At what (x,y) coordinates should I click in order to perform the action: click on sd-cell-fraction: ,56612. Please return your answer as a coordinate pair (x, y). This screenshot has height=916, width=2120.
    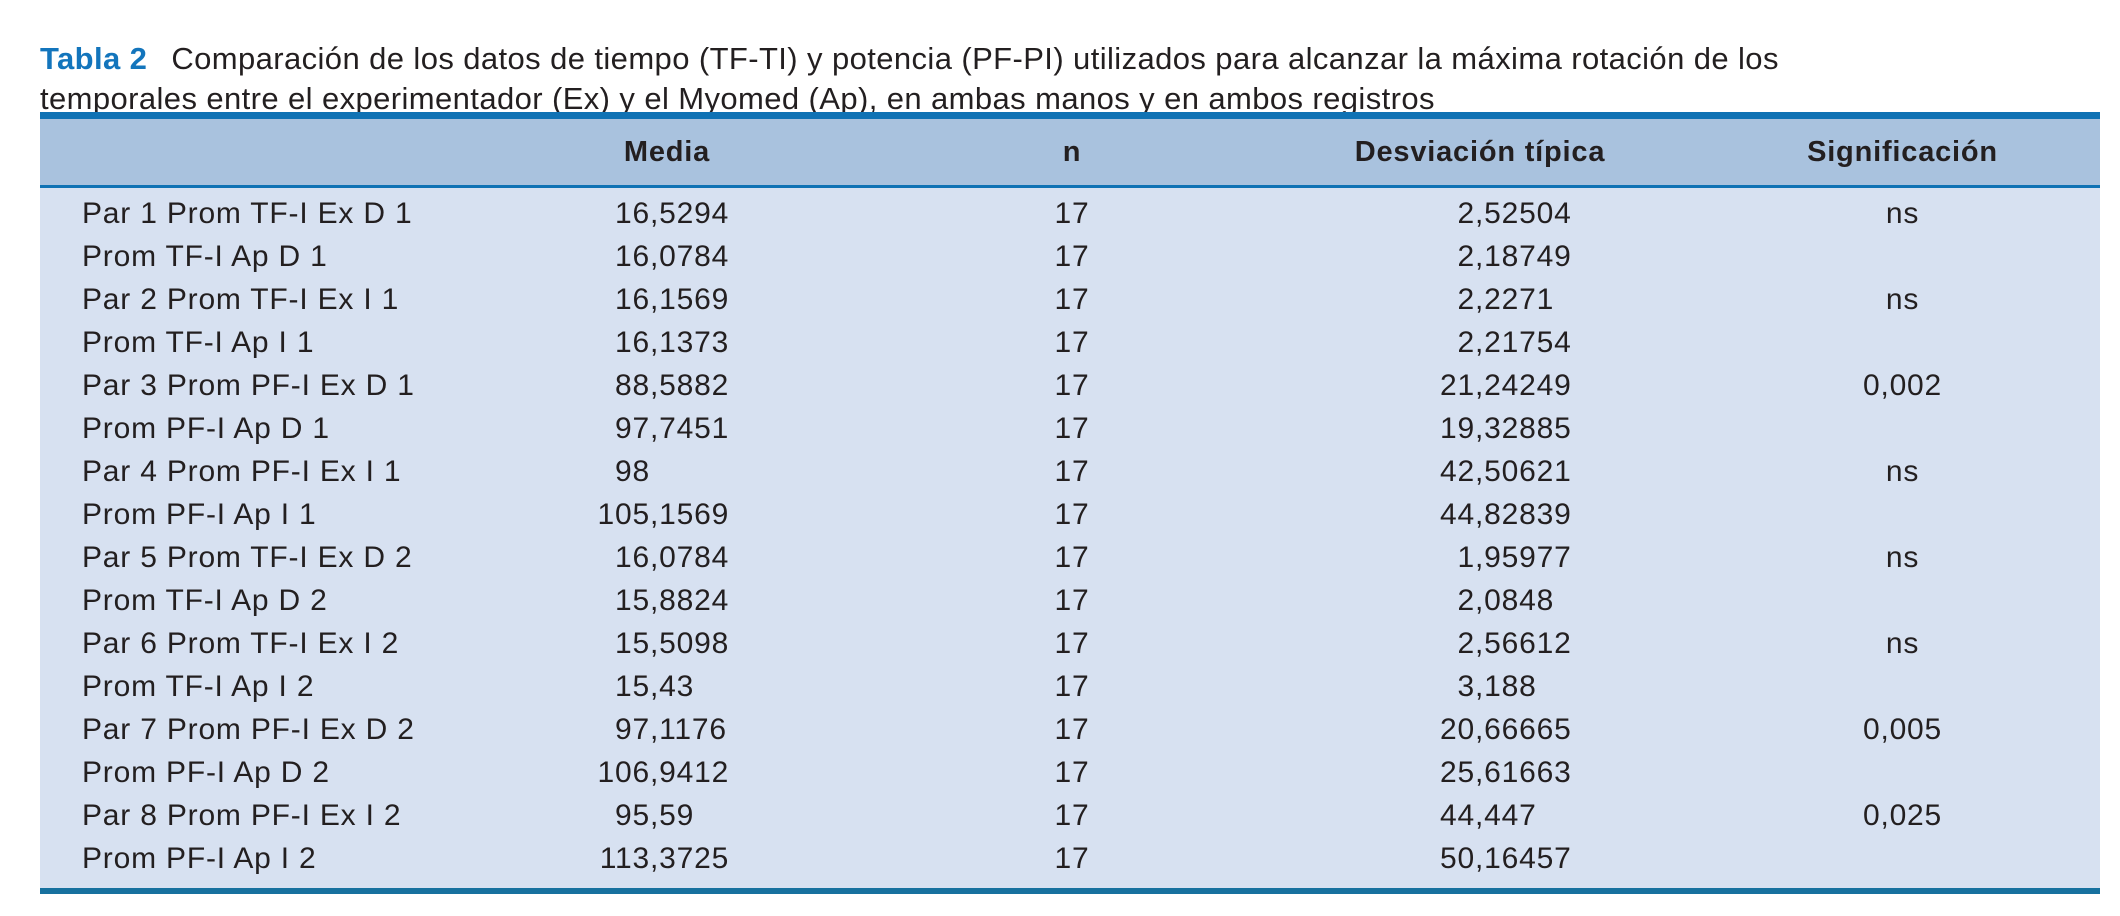
    Looking at the image, I should click on (1523, 643).